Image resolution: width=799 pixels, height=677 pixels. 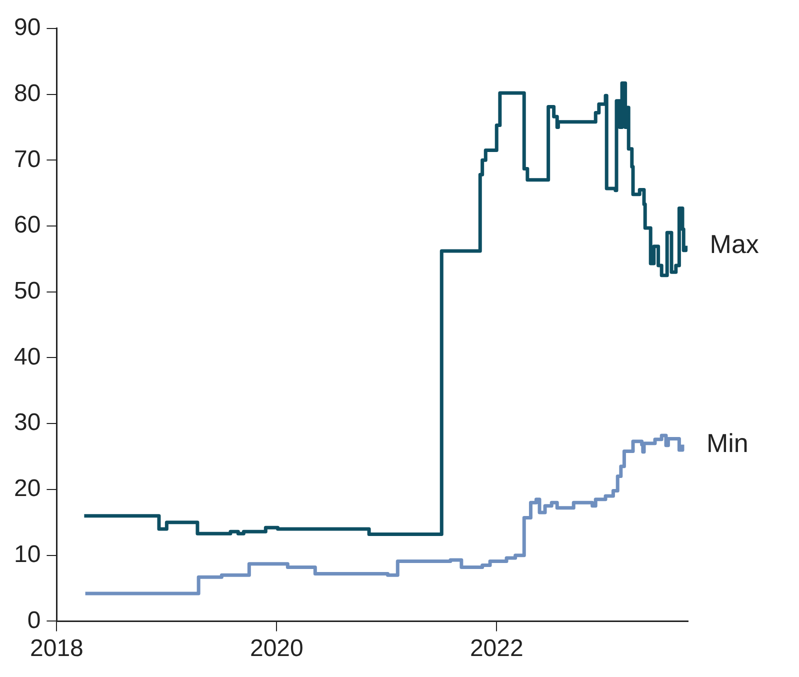 What do you see at coordinates (497, 648) in the screenshot?
I see `x-tick-label: 2022` at bounding box center [497, 648].